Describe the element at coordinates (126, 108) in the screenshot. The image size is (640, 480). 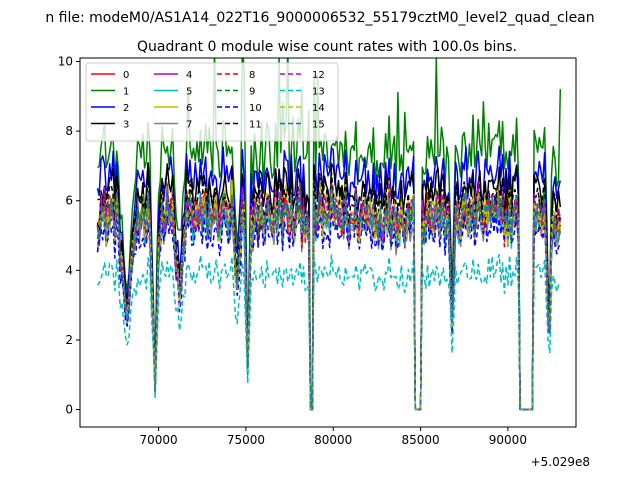
I see `legend-label-2: 2` at that location.